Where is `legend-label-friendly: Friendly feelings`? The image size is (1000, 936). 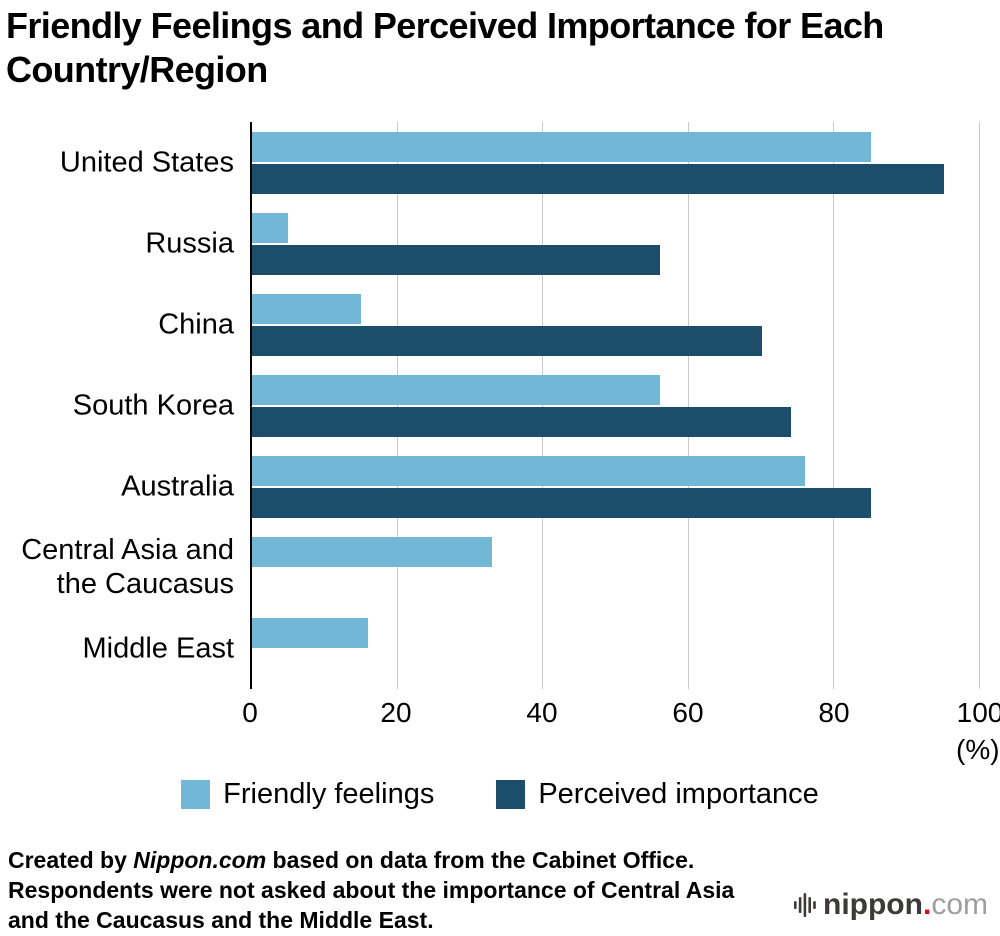 legend-label-friendly: Friendly feelings is located at coordinates (329, 794).